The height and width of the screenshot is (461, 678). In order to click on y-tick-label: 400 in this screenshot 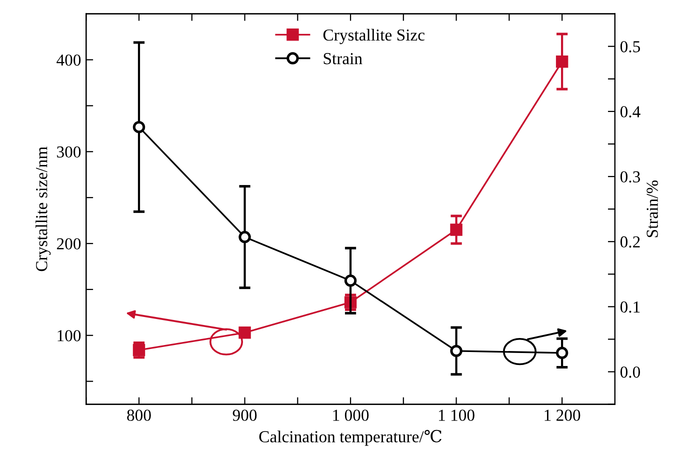, I will do `click(68, 60)`.